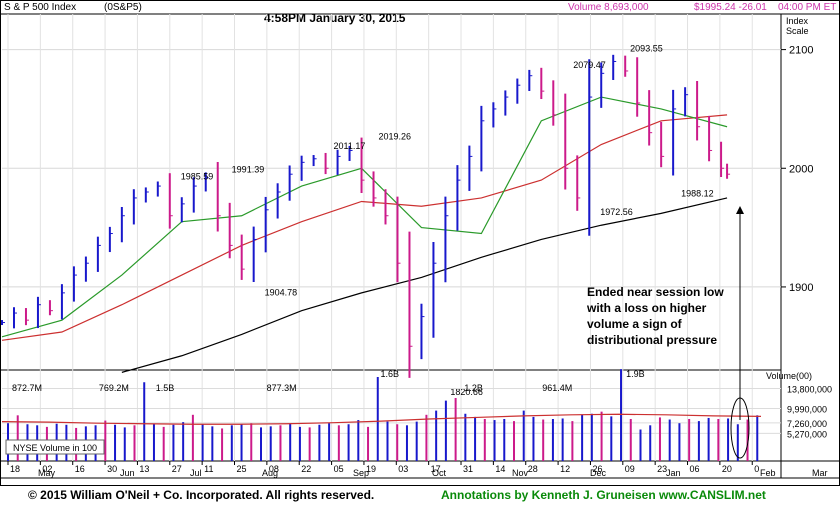 The width and height of the screenshot is (840, 507). What do you see at coordinates (740, 332) in the screenshot?
I see `callout` at bounding box center [740, 332].